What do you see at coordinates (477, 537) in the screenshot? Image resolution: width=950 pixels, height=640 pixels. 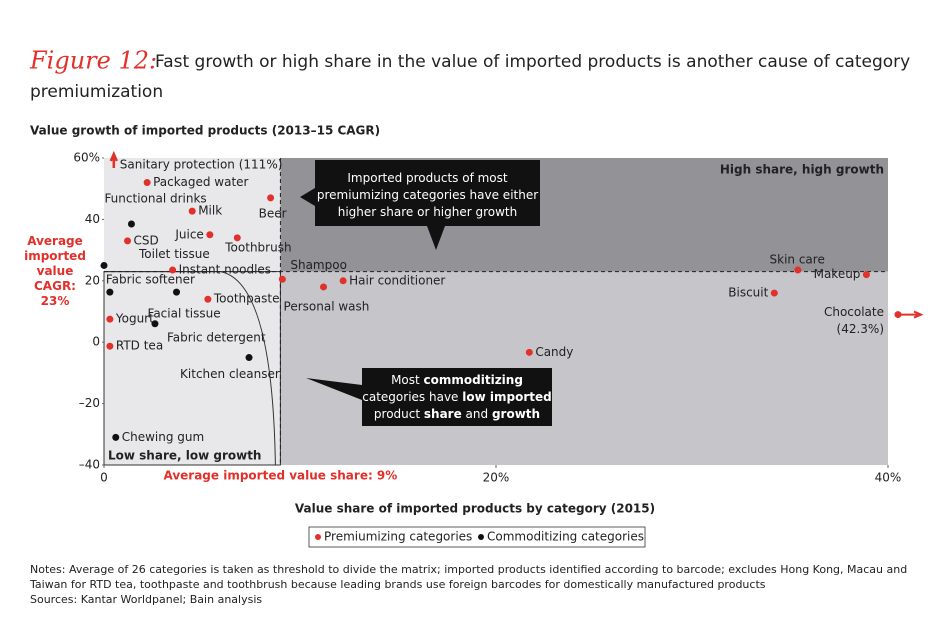 I see `legend-box` at bounding box center [477, 537].